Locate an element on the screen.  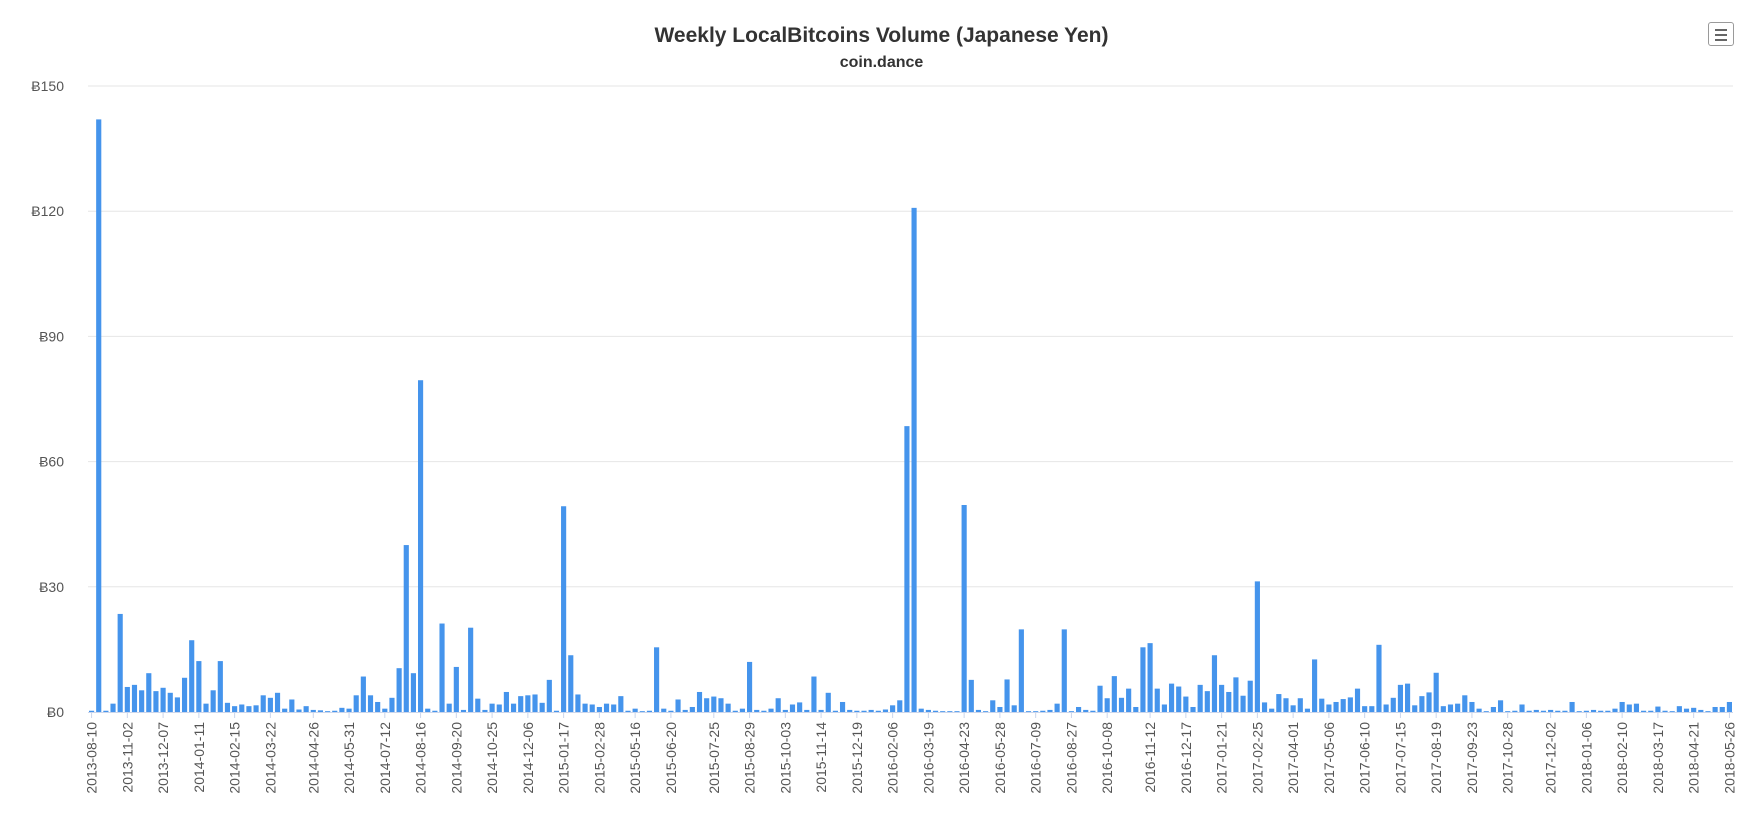
x-tick-label: 2013-08-10 is located at coordinates (92, 758).